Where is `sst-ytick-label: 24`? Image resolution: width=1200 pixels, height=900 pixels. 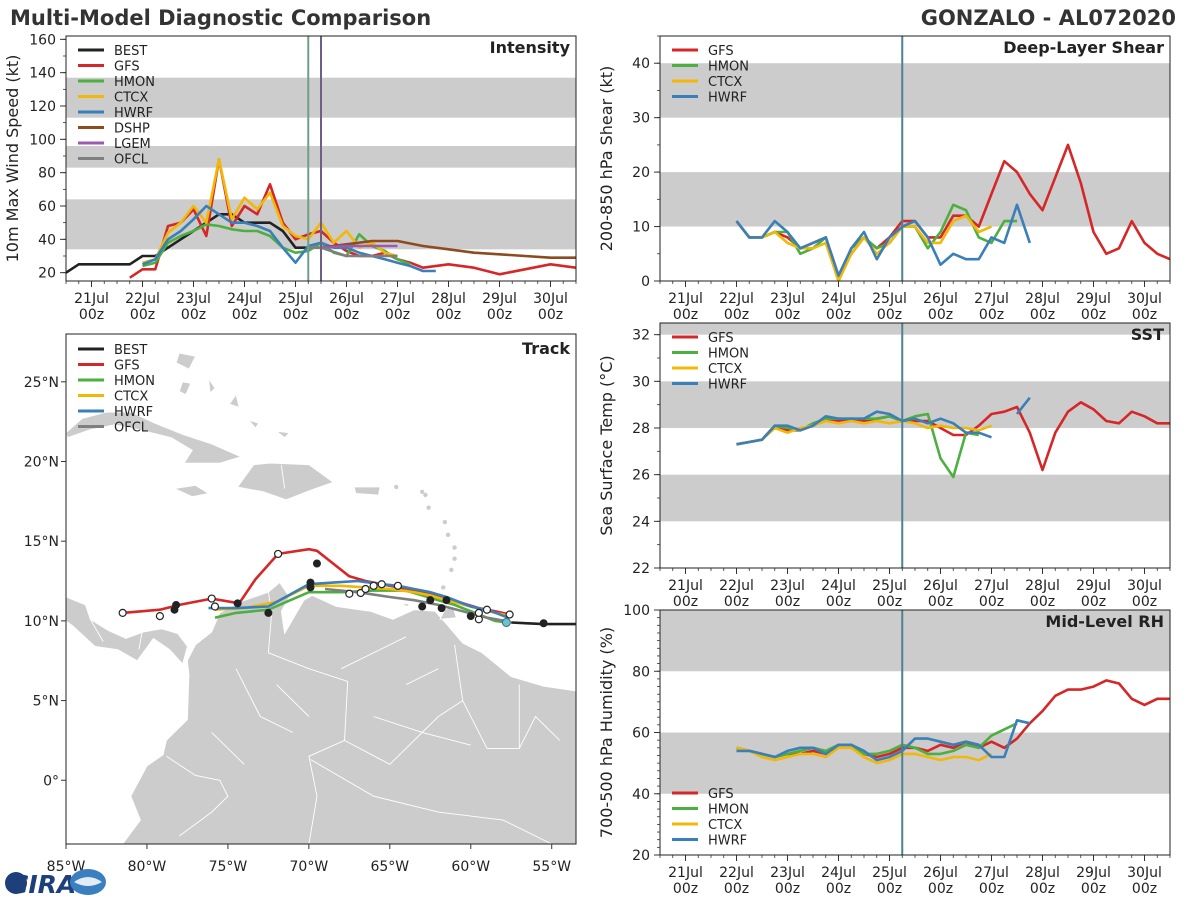 sst-ytick-label: 24 is located at coordinates (641, 522).